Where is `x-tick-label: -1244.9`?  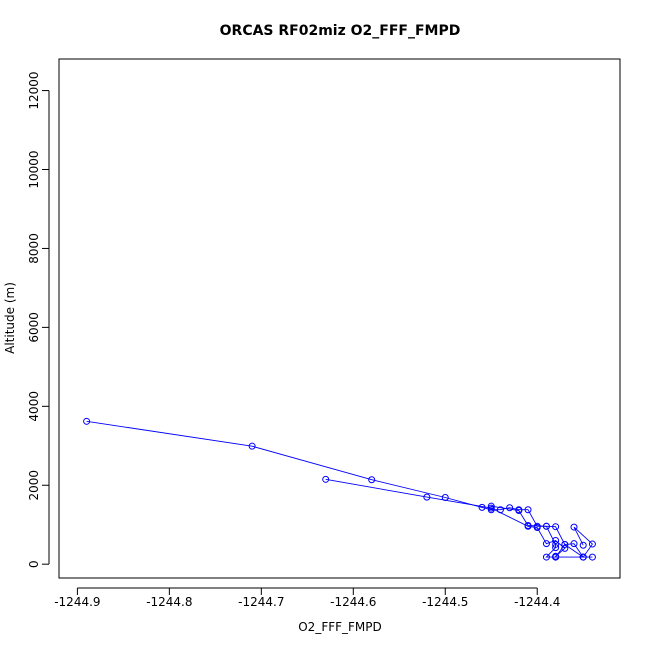
x-tick-label: -1244.9 is located at coordinates (77, 602).